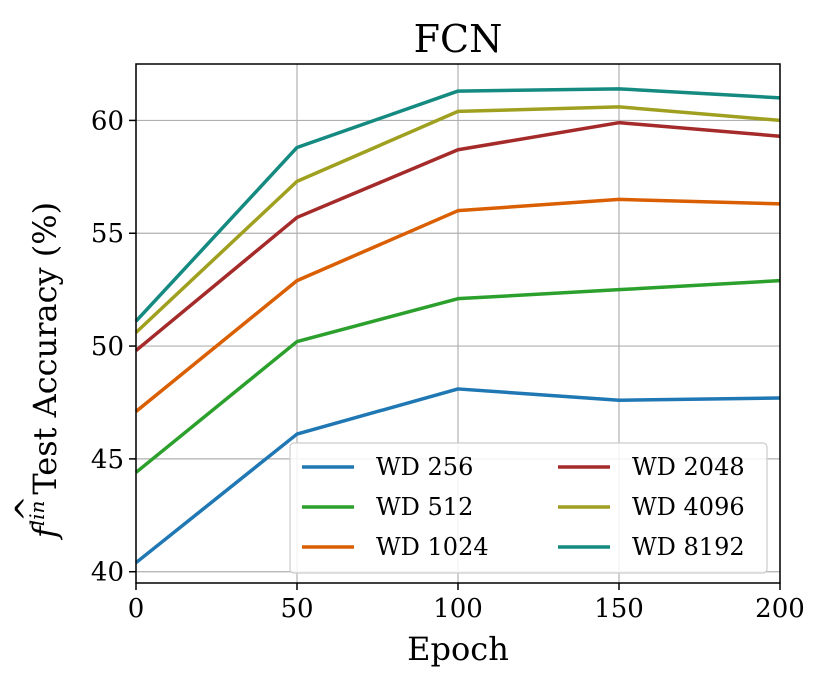  I want to click on y-tick-label: 40, so click(107, 573).